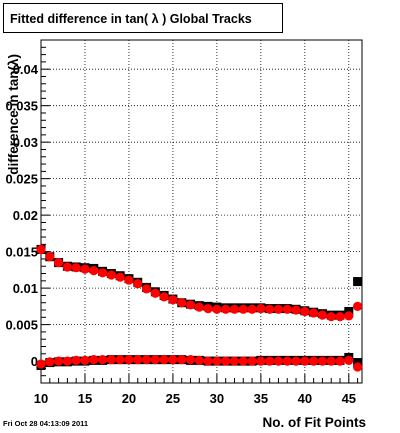 The height and width of the screenshot is (433, 400). I want to click on y-tick-label: 0, so click(34, 361).